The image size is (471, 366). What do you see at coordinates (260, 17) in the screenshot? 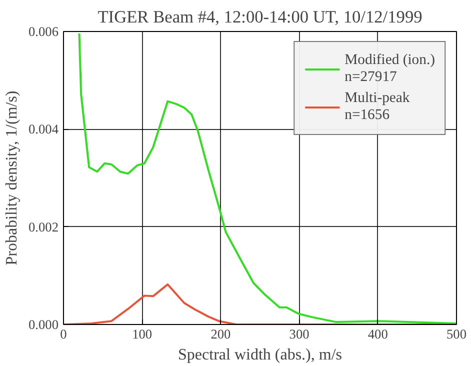
I see `chart-title: TIGER Beam #4, 12:00-14:00 UT, 10/12/1999` at bounding box center [260, 17].